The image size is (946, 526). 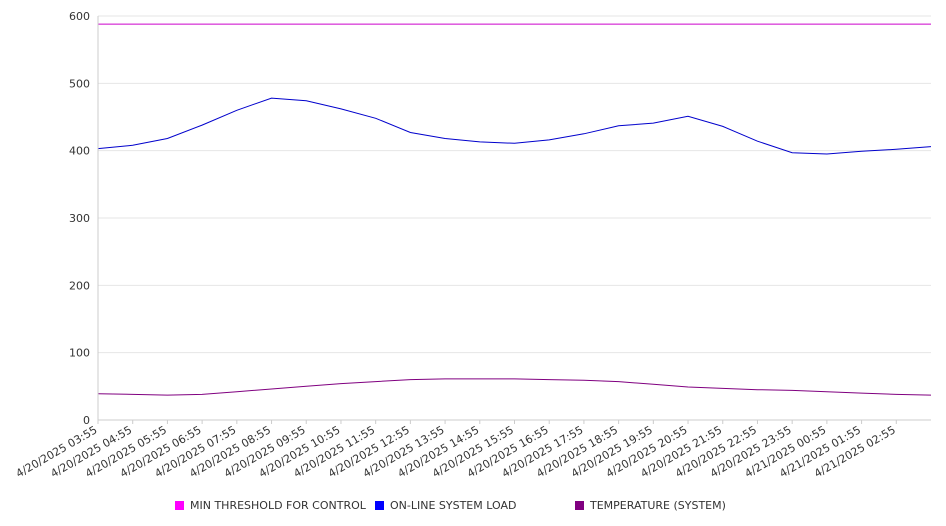 I want to click on y-tick-label: 0, so click(x=86, y=420).